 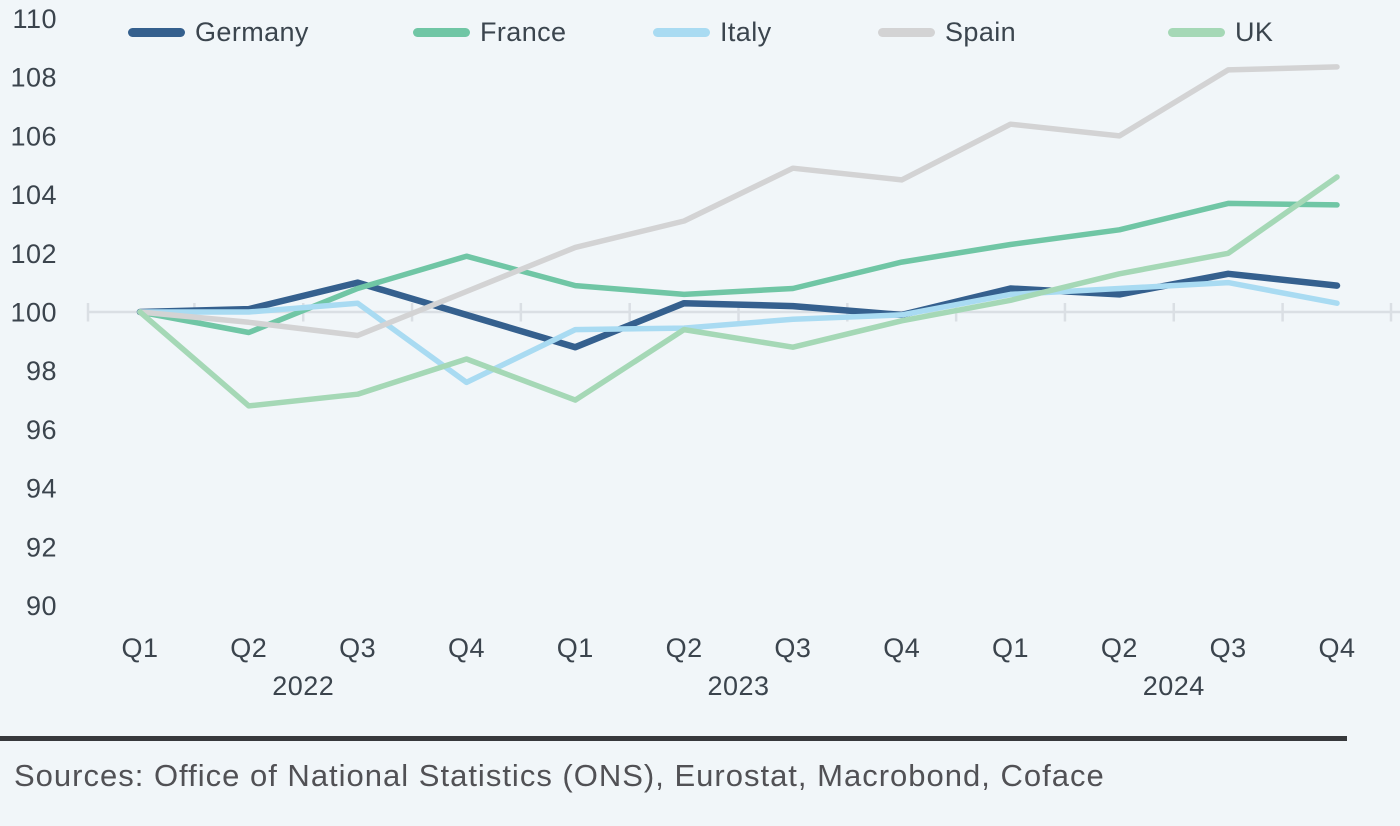 What do you see at coordinates (41, 606) in the screenshot?
I see `y-tick-label: 90` at bounding box center [41, 606].